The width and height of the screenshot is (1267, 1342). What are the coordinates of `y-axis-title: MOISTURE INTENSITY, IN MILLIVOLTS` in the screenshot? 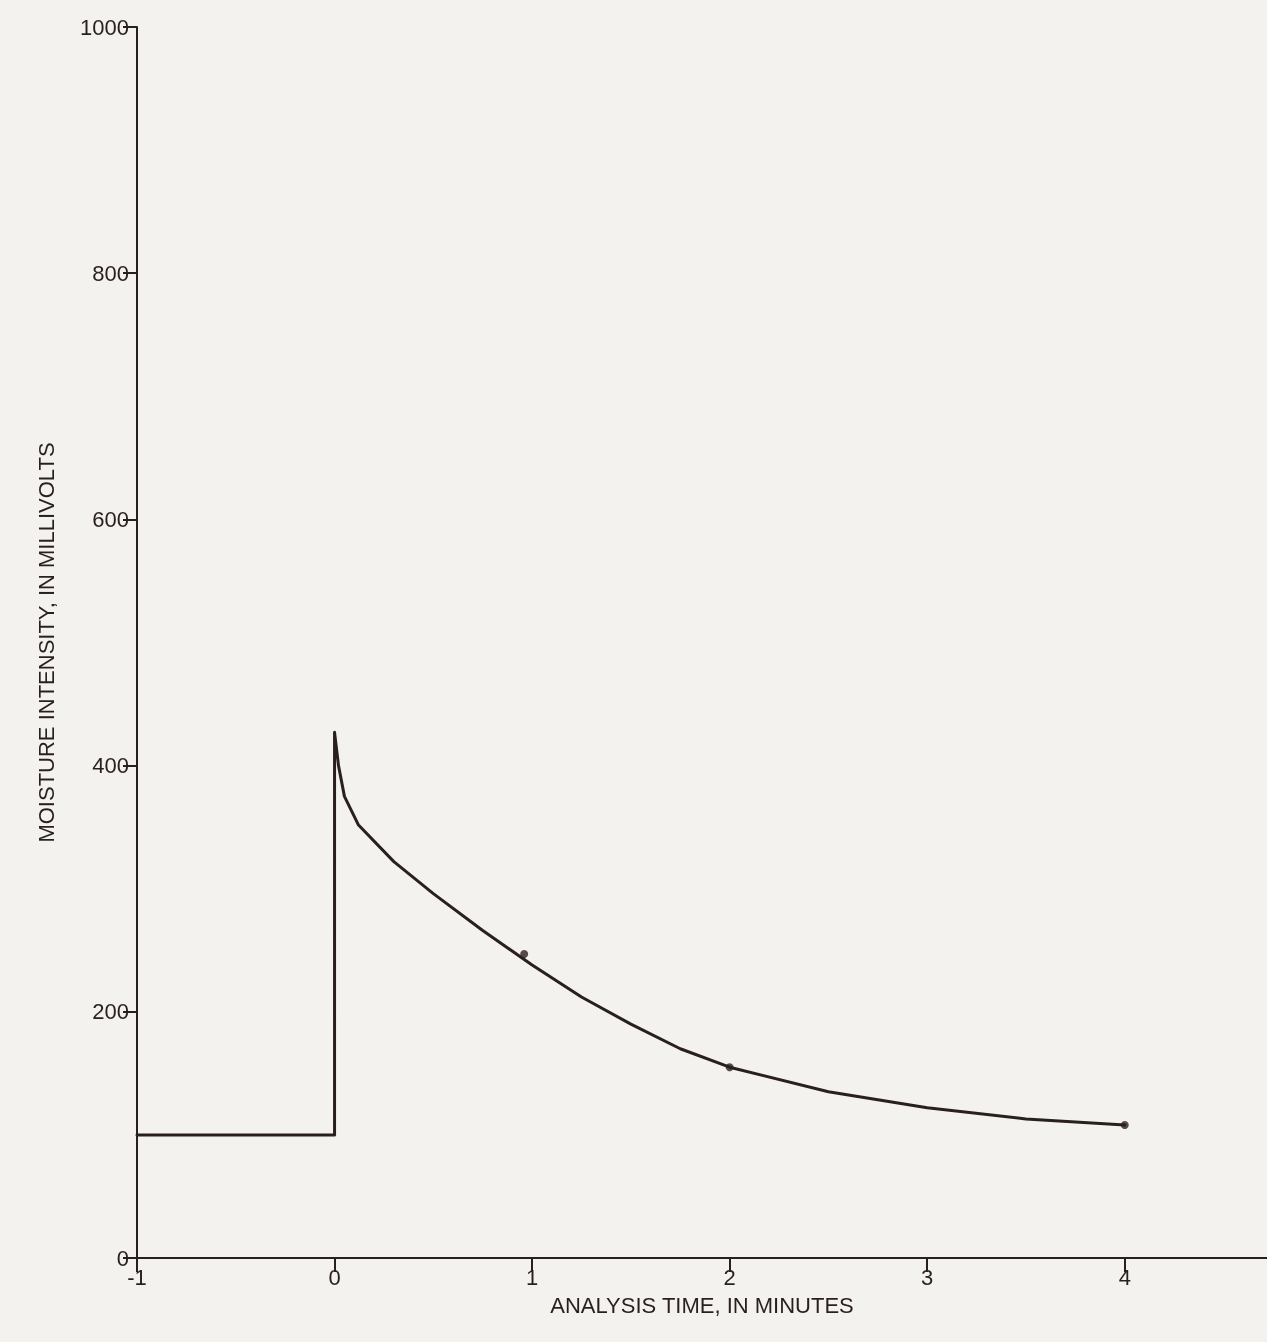 It's located at (46, 642).